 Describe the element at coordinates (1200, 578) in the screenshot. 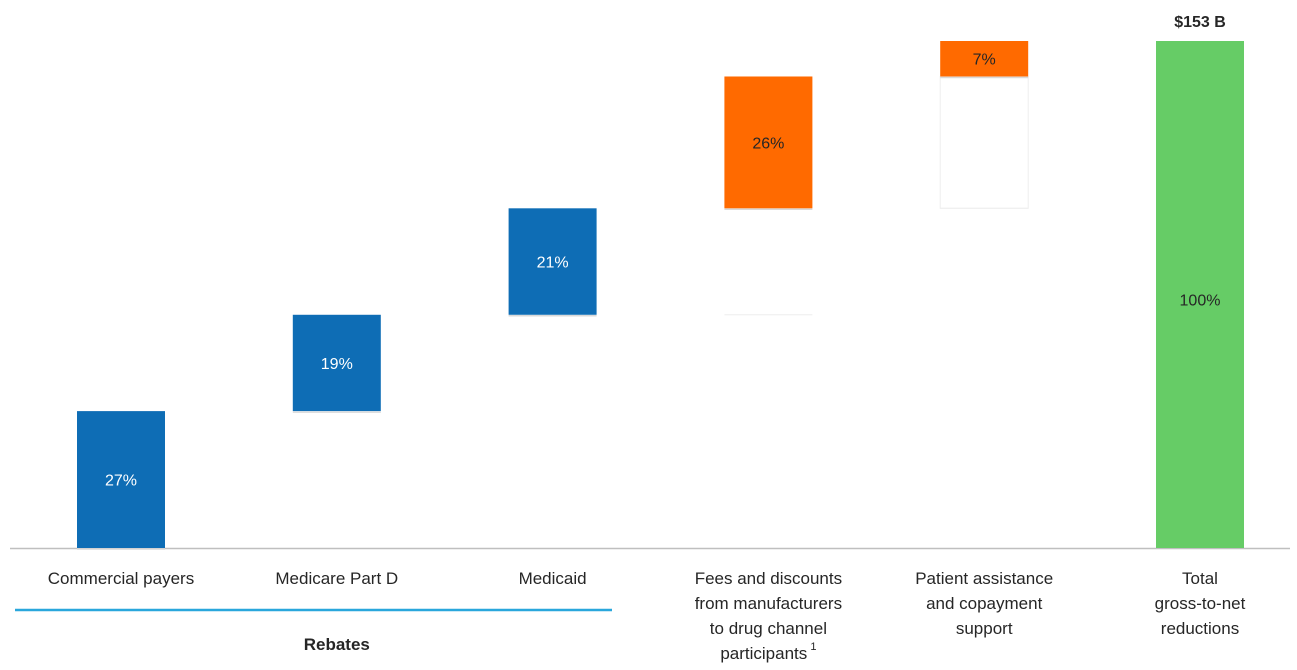

I see `category-label: Total` at that location.